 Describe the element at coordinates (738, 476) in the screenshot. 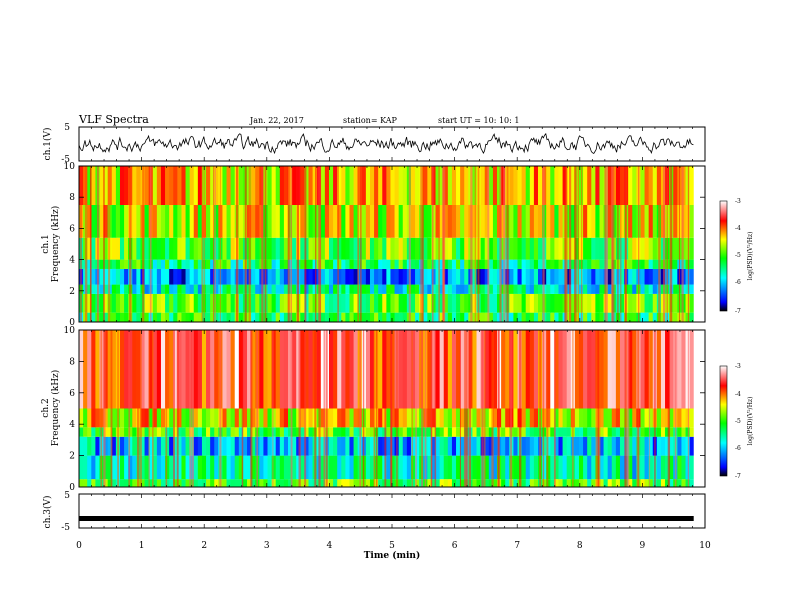

I see `ch2-cb-tick-m7: -7` at that location.